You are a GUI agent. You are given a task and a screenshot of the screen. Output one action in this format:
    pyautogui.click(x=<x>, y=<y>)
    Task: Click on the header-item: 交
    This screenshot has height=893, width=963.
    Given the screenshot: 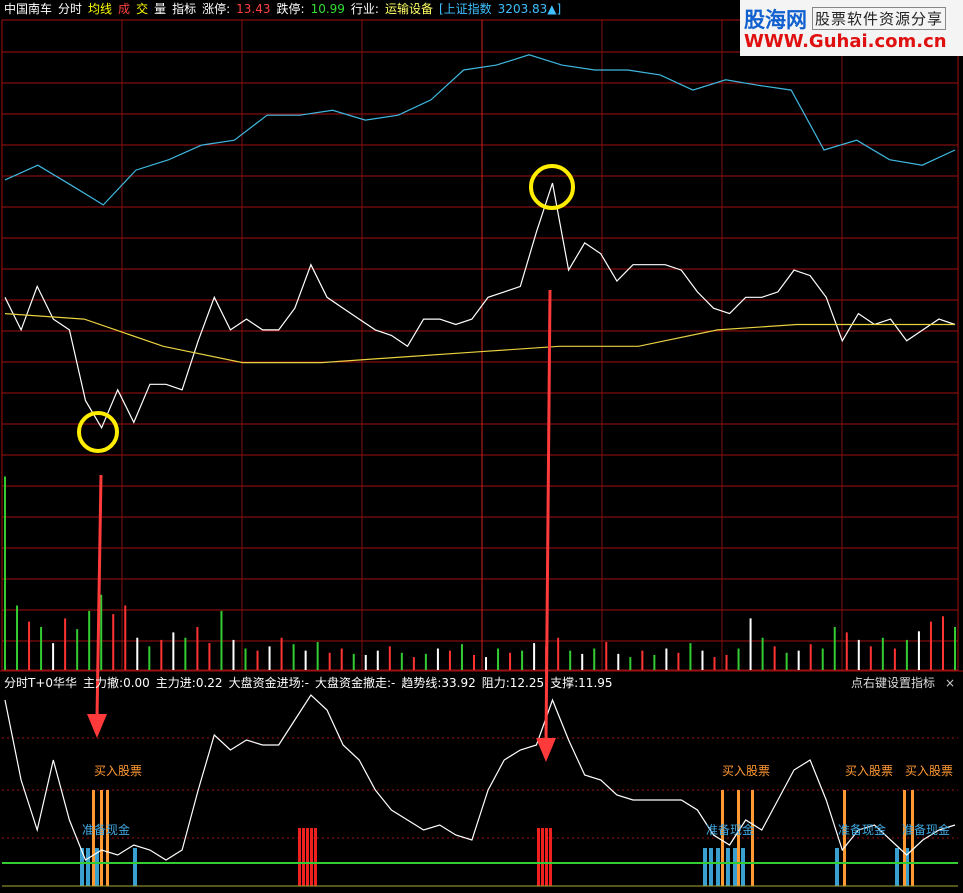 What is the action you would take?
    pyautogui.click(x=142, y=9)
    